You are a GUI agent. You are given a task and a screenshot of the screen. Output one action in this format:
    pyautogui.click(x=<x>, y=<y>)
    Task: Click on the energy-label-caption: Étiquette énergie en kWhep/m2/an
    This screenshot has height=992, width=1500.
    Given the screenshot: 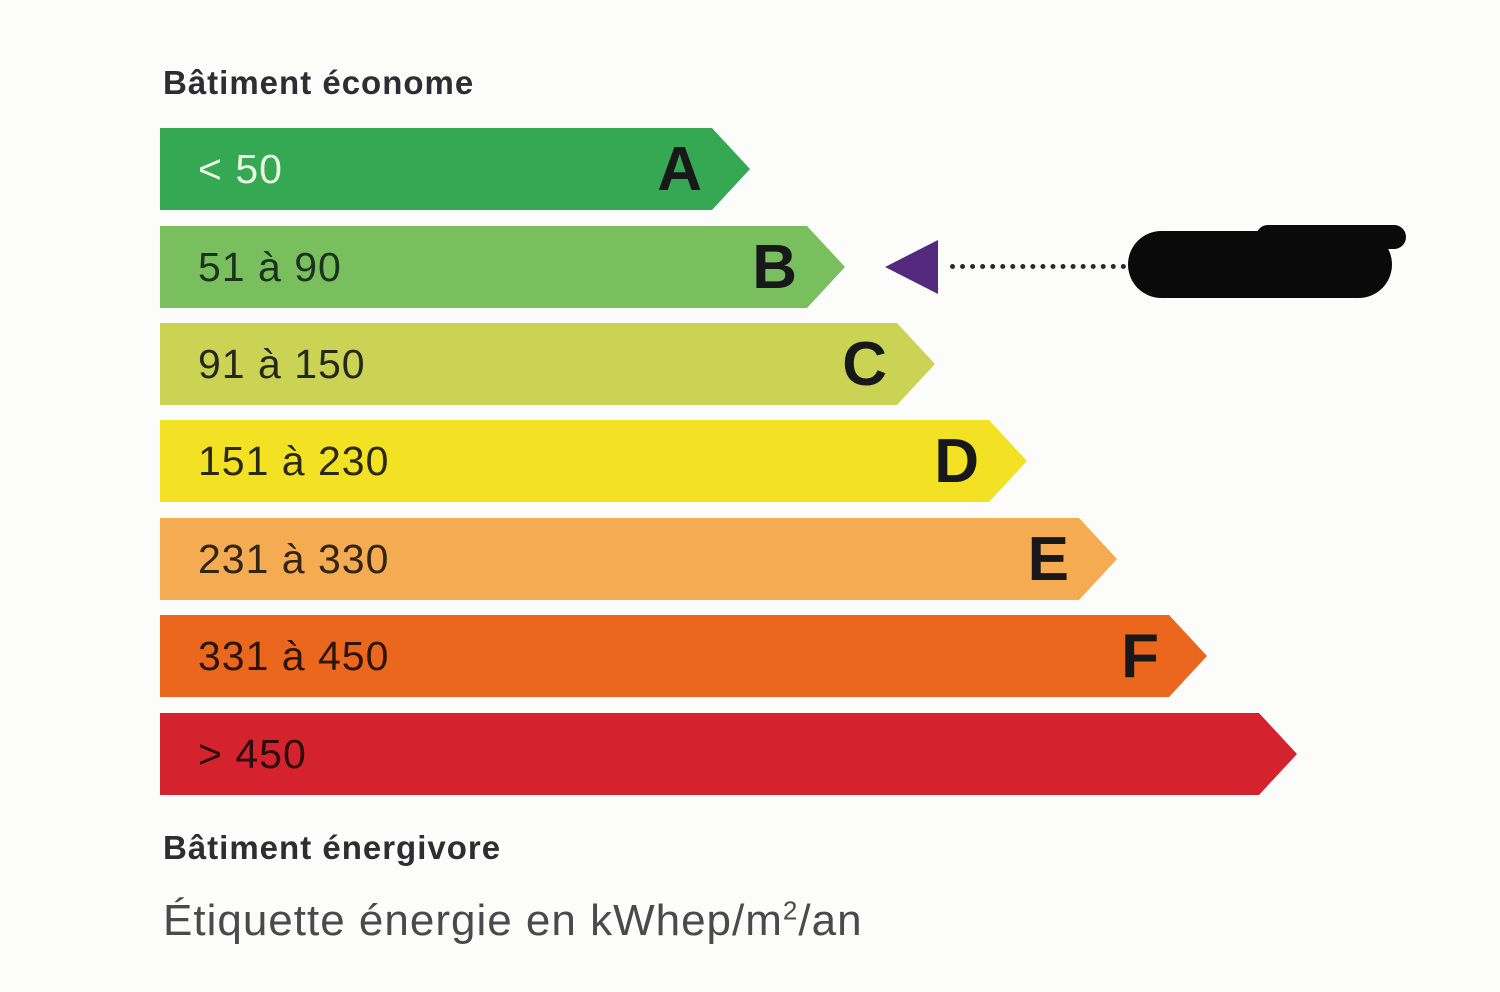 What is the action you would take?
    pyautogui.click(x=513, y=921)
    